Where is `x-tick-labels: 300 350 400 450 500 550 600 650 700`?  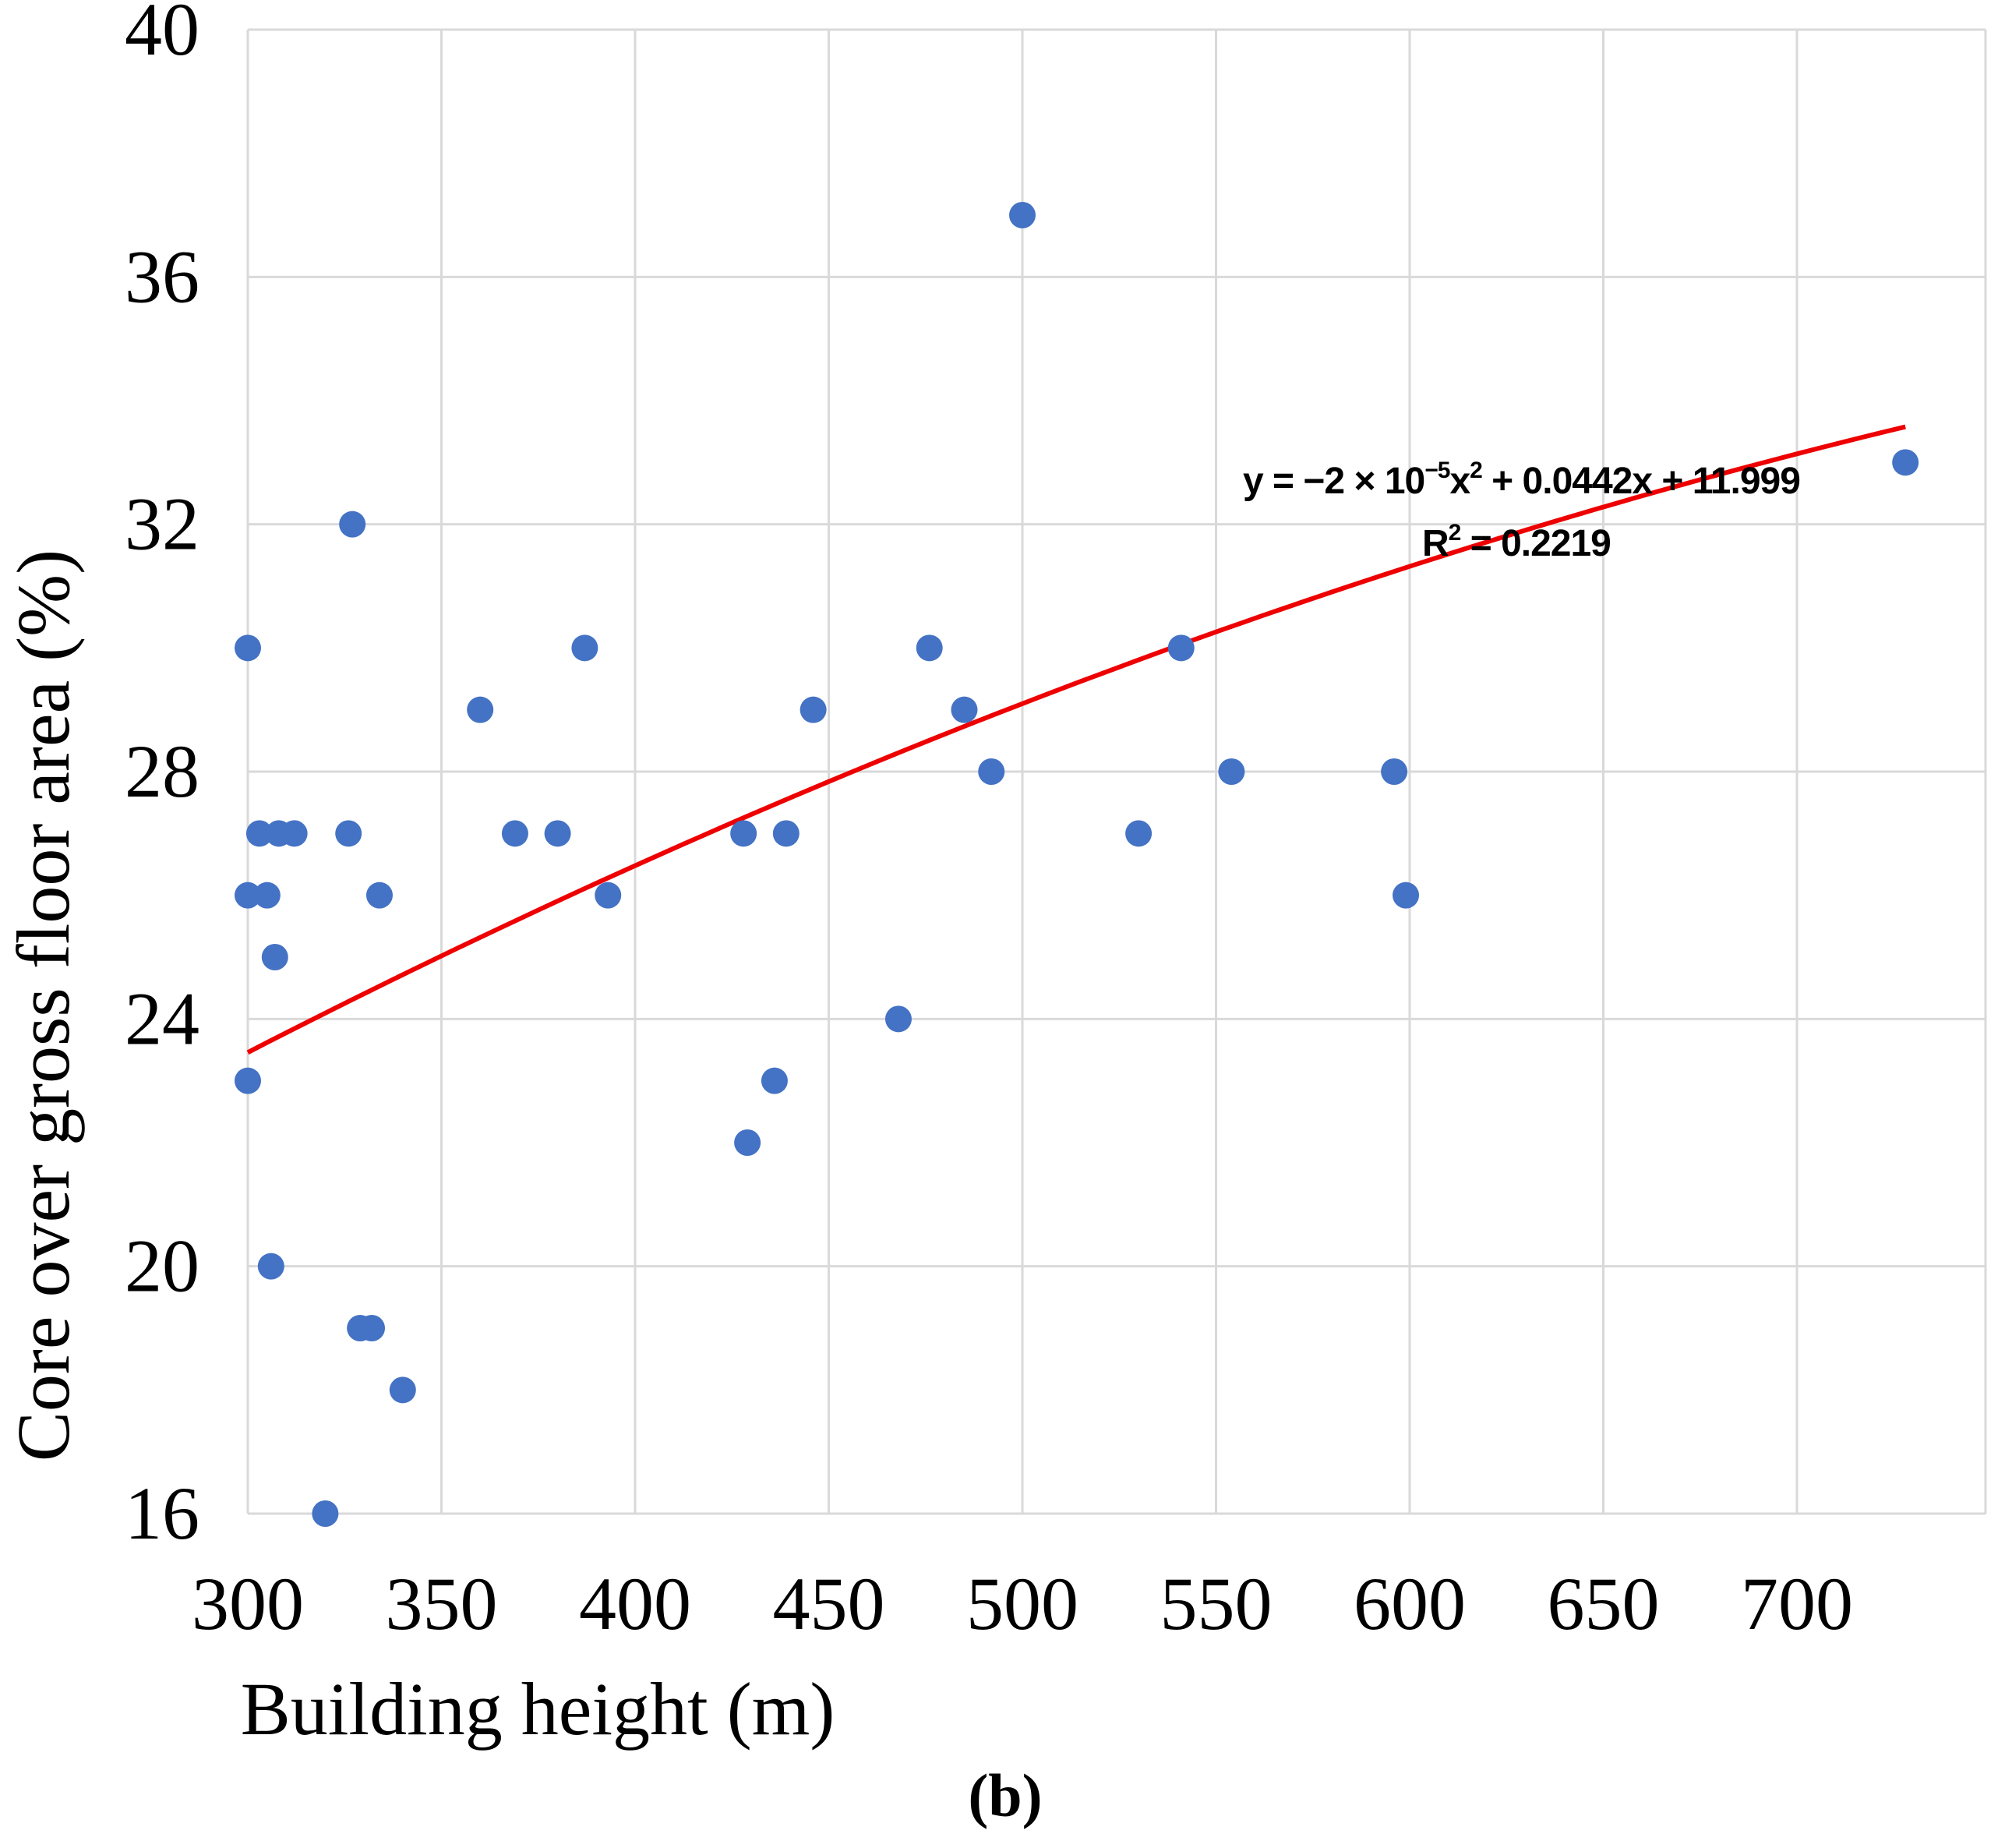
x-tick-labels: 300 350 400 450 500 550 600 650 700 is located at coordinates (1022, 1603).